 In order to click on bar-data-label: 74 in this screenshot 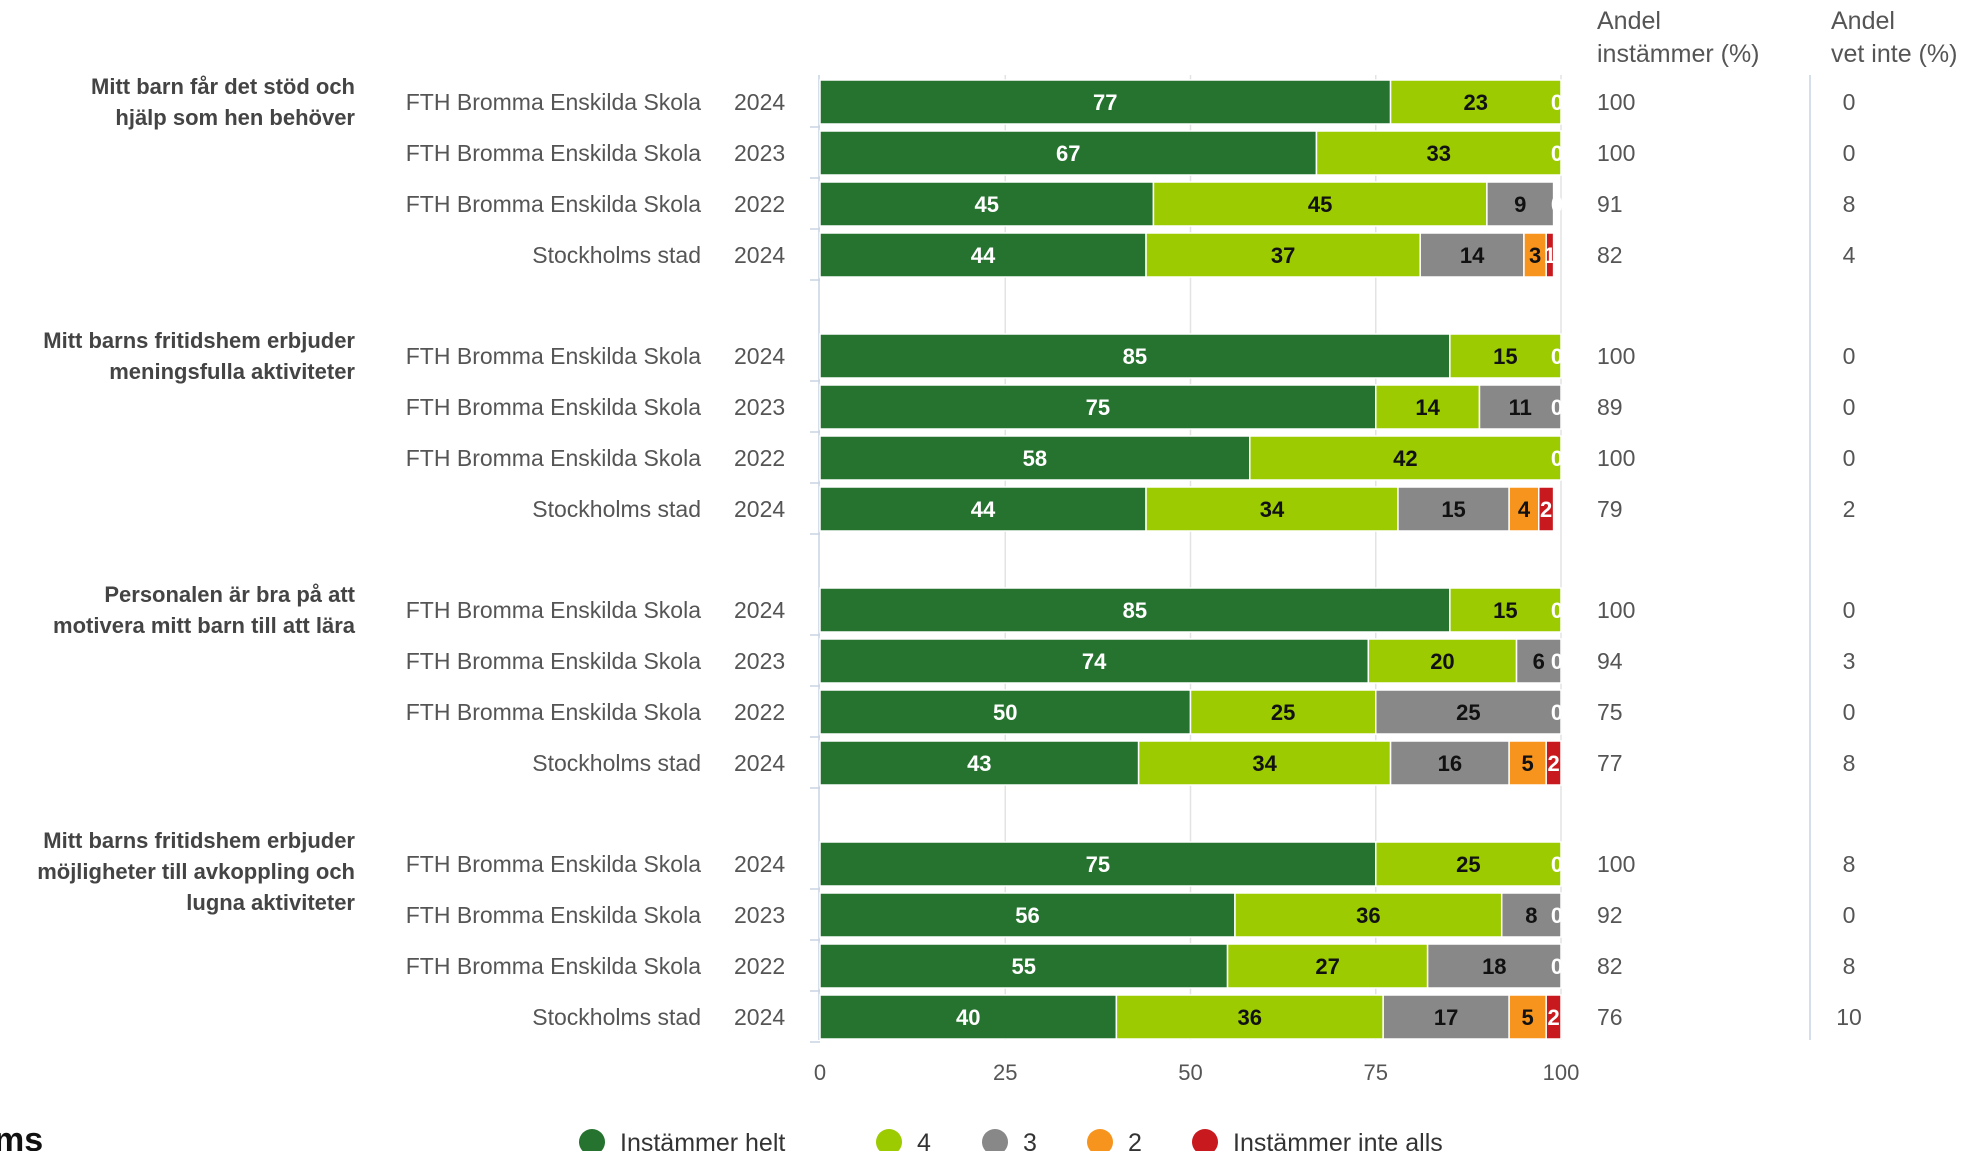, I will do `click(1094, 661)`.